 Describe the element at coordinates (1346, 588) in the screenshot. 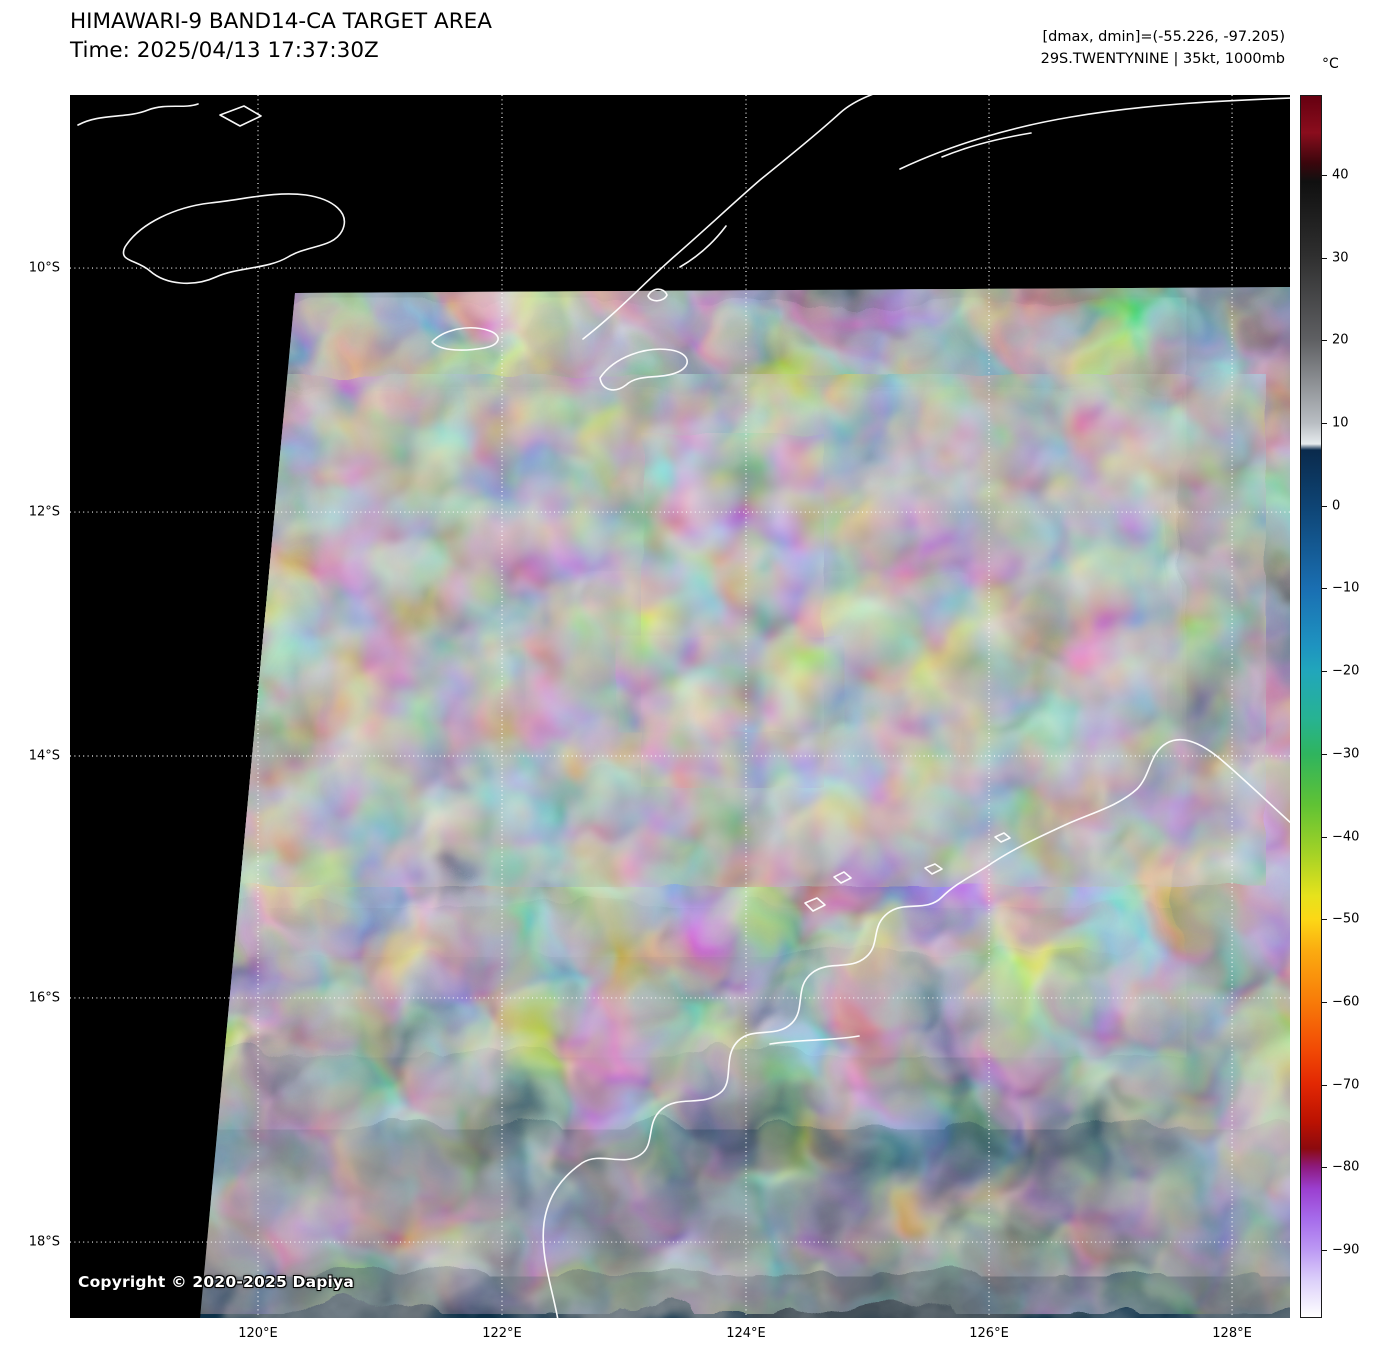

I see `colorbar-tick-label: −10` at that location.